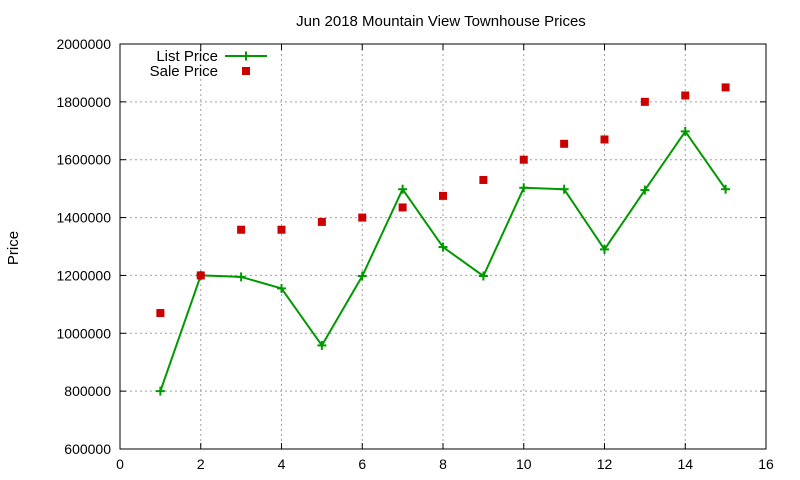 This screenshot has height=480, width=800. I want to click on chart-title: Jun 2018 Mountain View Townhouse Prices, so click(441, 21).